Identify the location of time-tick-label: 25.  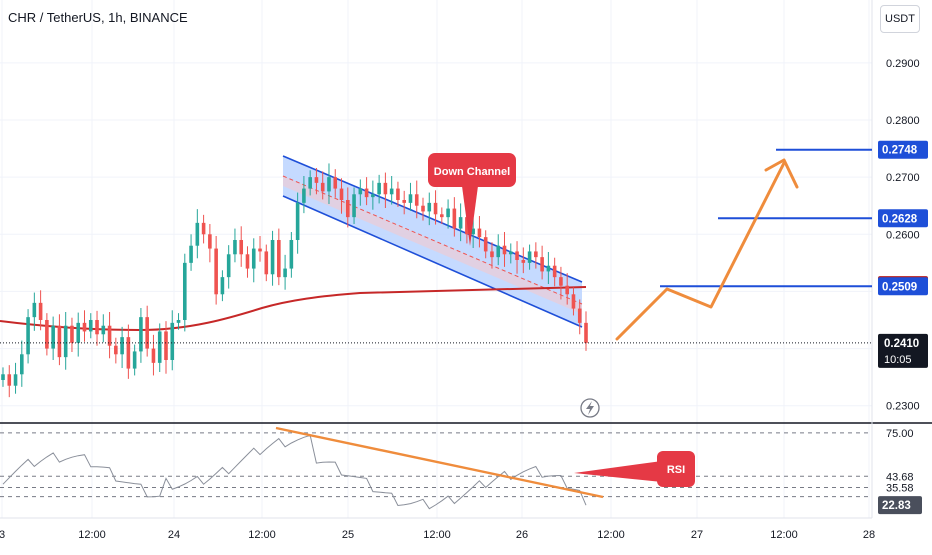
(348, 535).